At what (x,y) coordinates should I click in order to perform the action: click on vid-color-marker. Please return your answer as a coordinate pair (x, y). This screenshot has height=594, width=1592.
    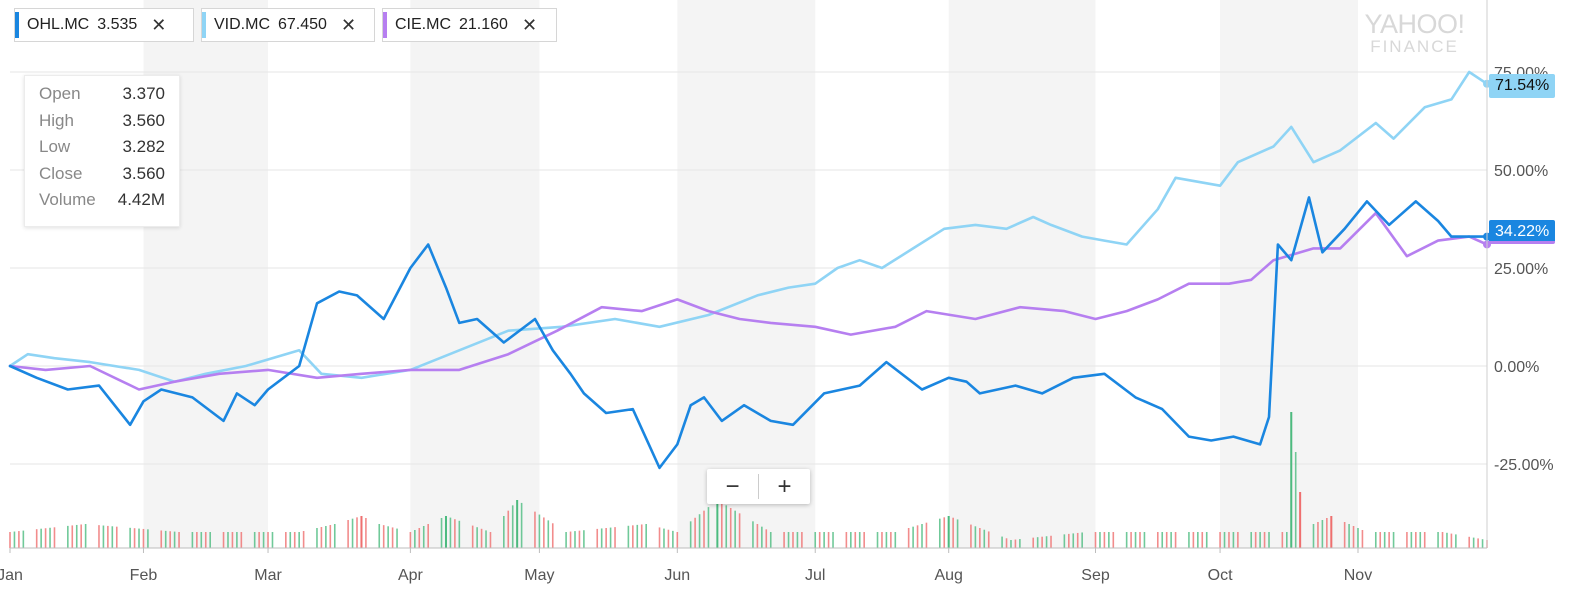
    Looking at the image, I should click on (204, 25).